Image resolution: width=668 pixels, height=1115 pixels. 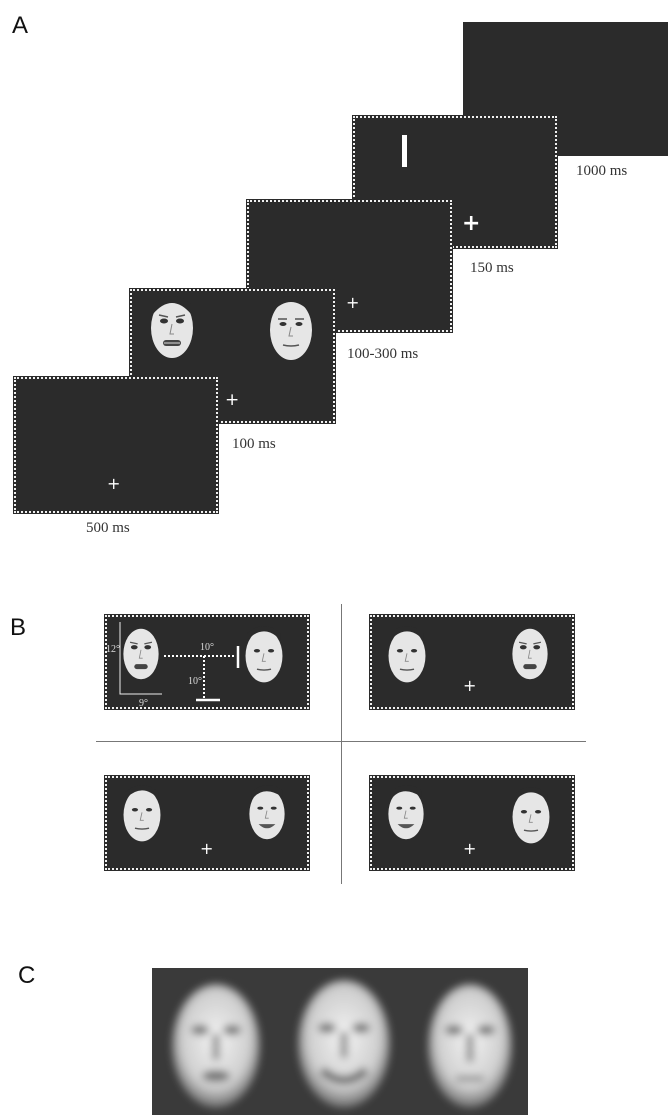 I want to click on dimension-lines: 12° 9° 10° 10°, so click(x=173, y=665).